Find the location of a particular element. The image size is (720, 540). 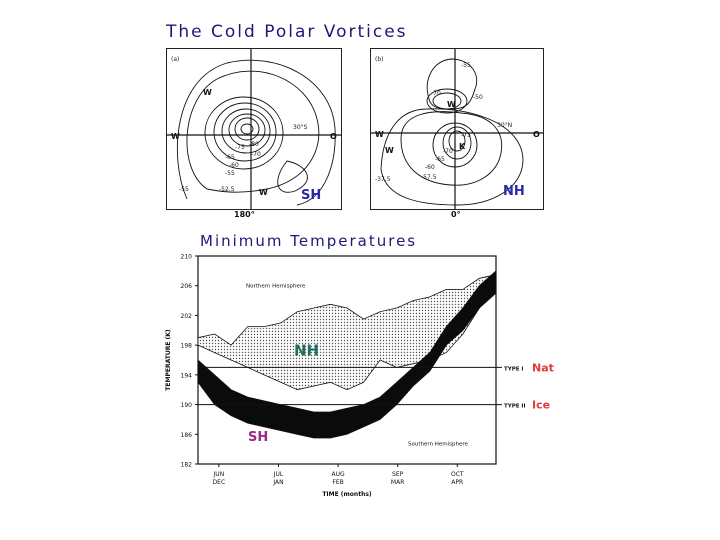

sh-temperature-band is located at coordinates (347, 354).